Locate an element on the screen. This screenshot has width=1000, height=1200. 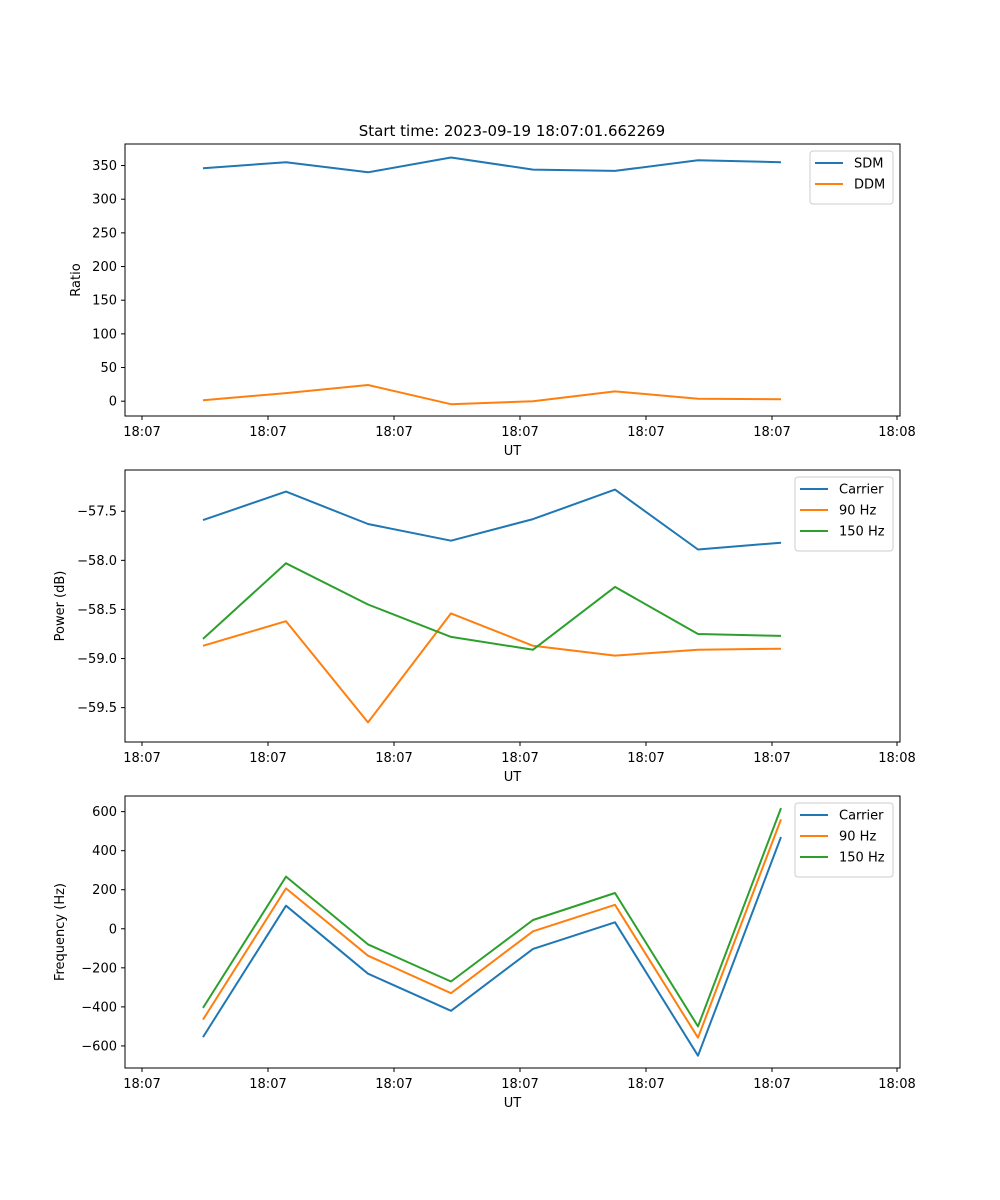
legend: SDM DDM is located at coordinates (851, 177).